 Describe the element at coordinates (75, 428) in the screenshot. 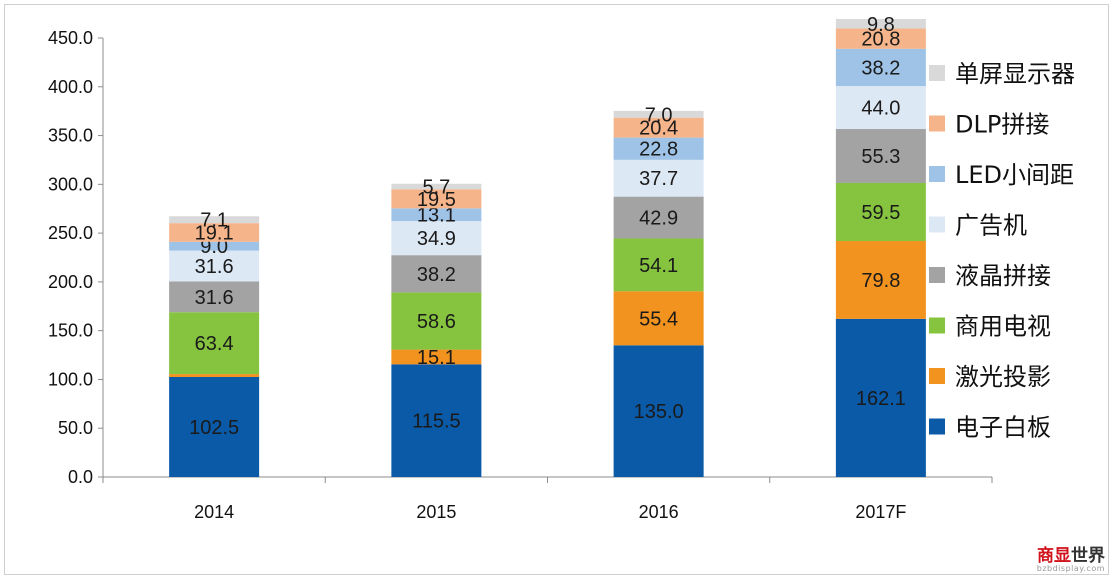

I see `y-tick-label: 50.0` at that location.